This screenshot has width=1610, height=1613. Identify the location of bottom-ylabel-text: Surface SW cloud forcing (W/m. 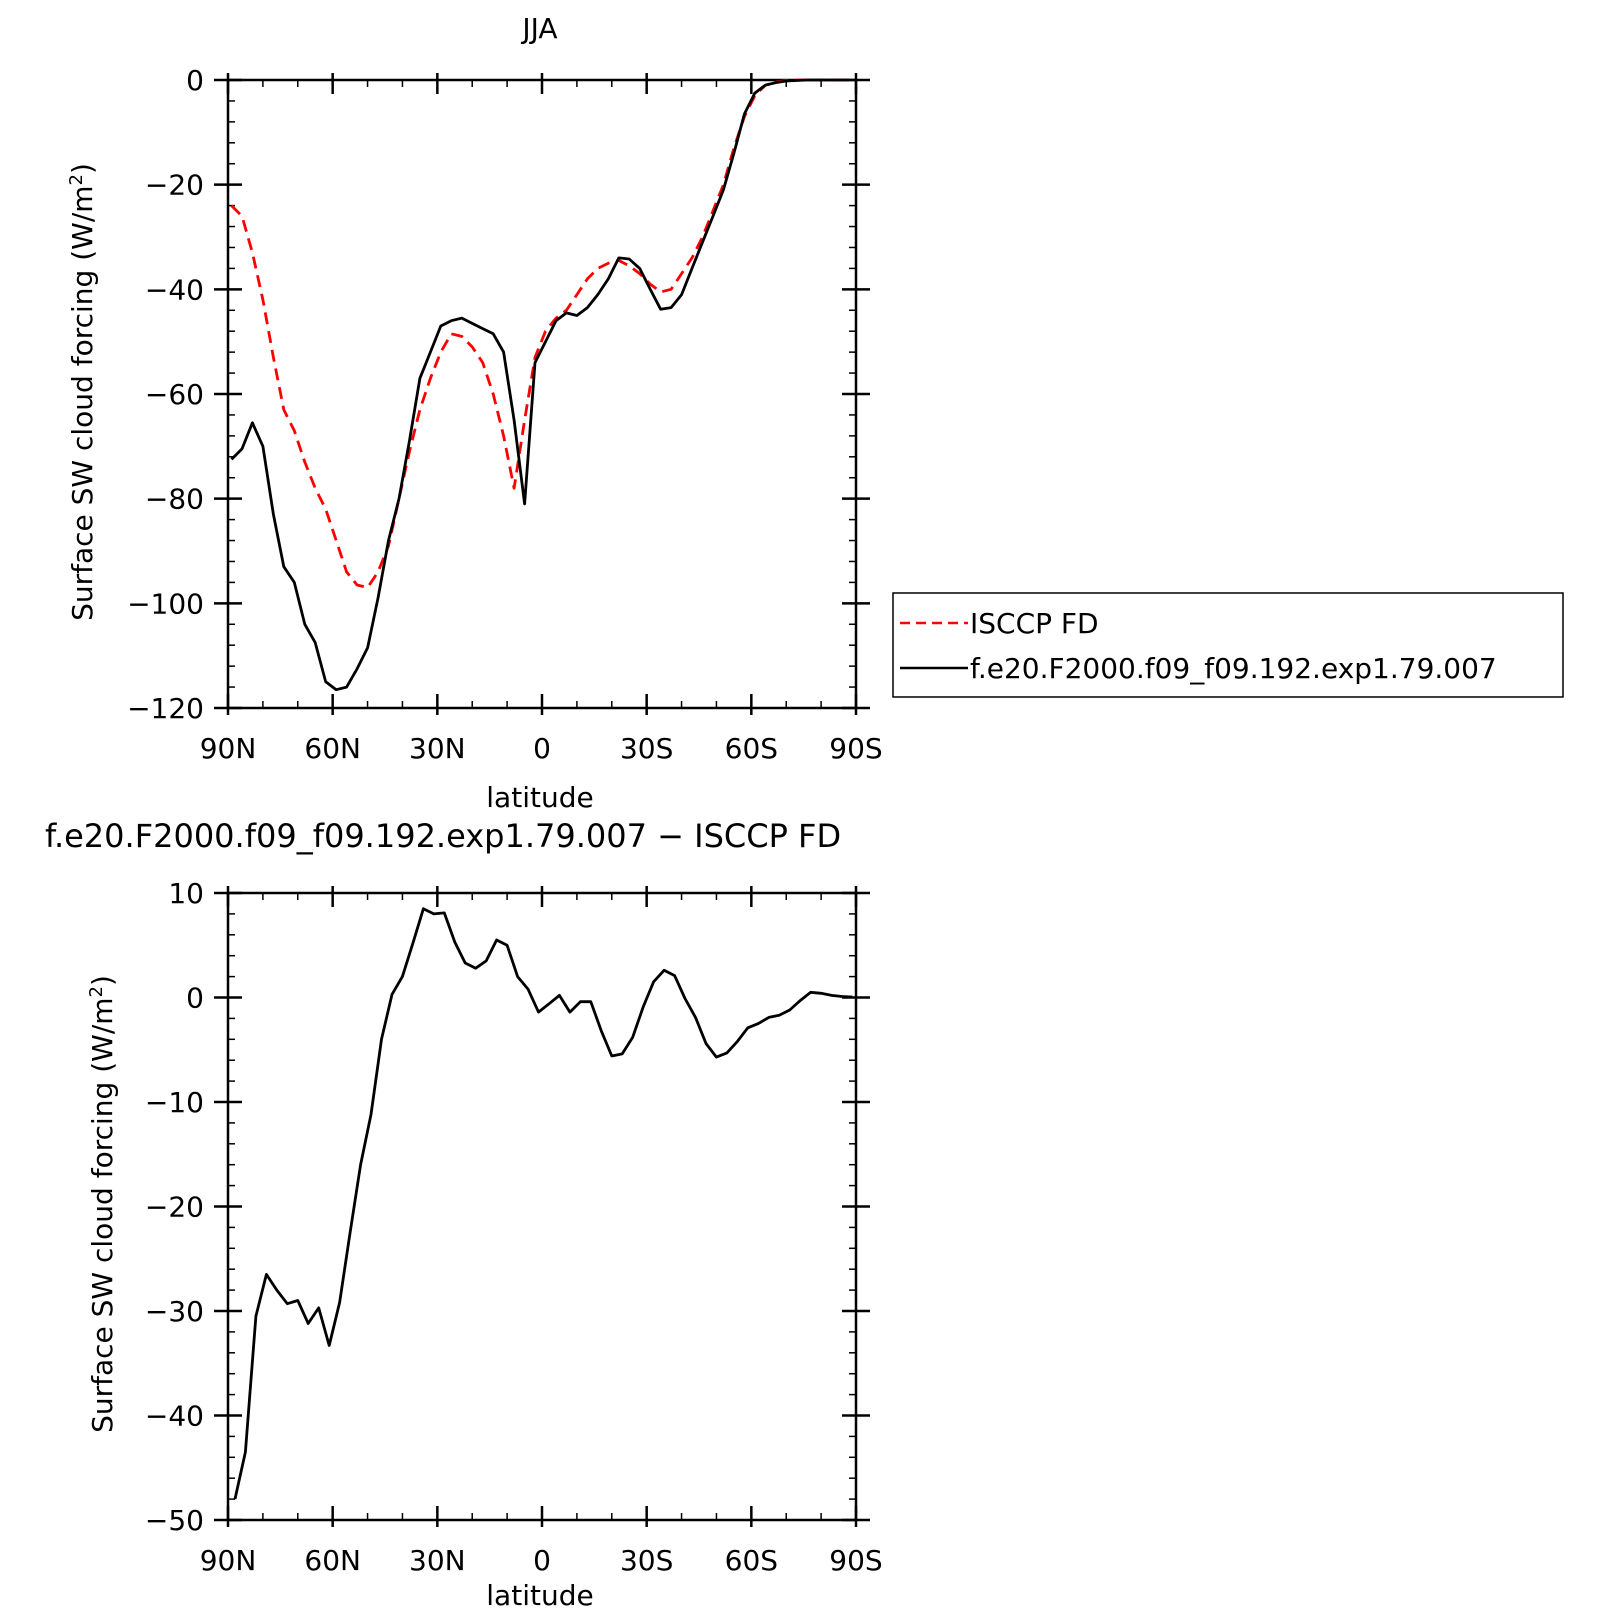
(102, 1214).